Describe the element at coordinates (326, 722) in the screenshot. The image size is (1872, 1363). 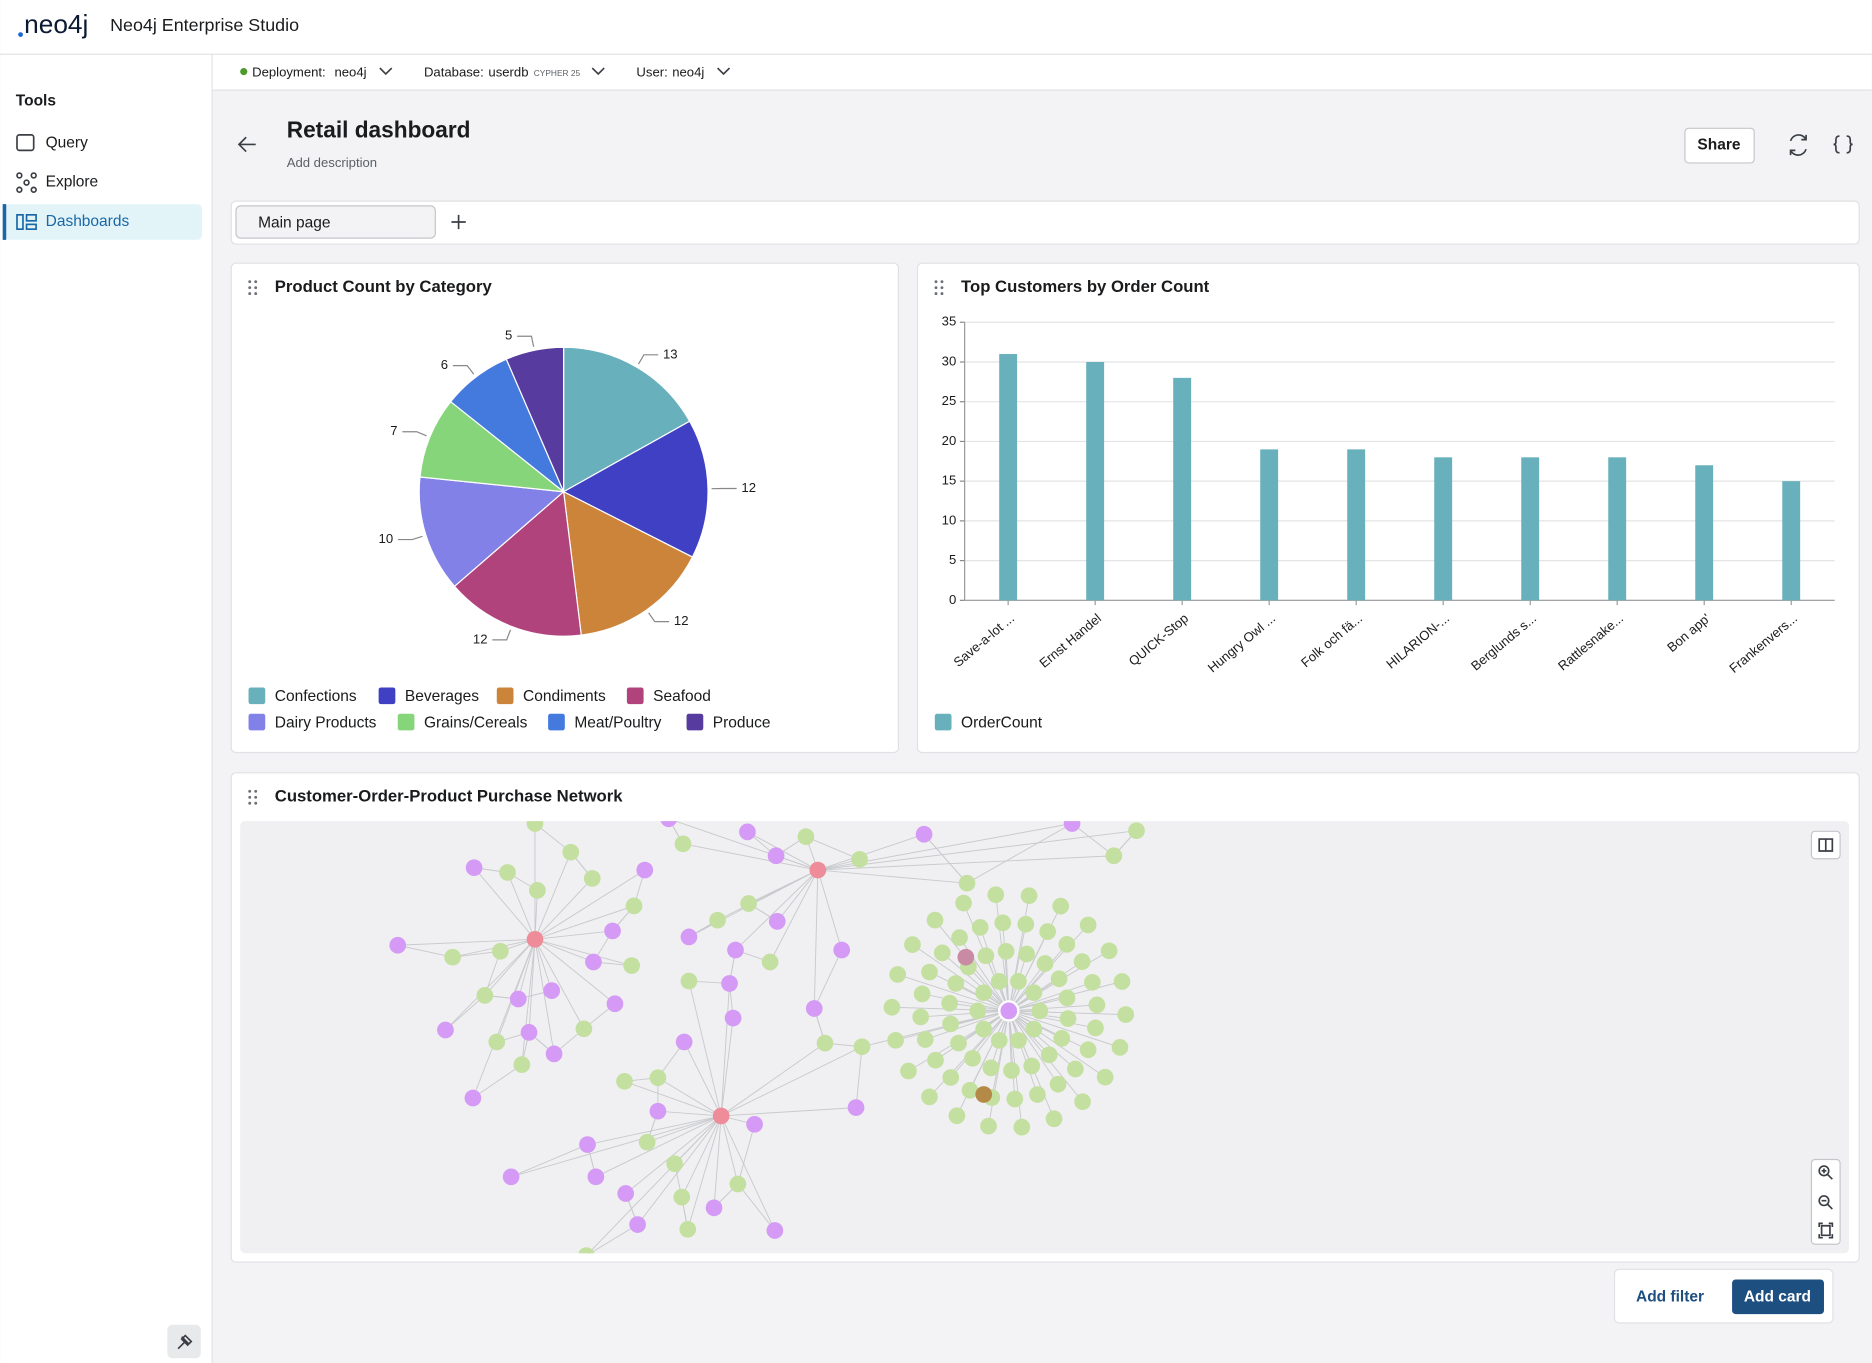
I see `legend-label: Dairy Products` at that location.